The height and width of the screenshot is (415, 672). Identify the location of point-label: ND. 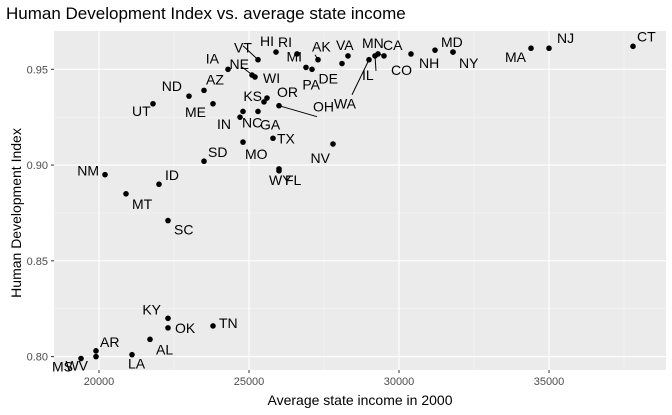
(172, 86).